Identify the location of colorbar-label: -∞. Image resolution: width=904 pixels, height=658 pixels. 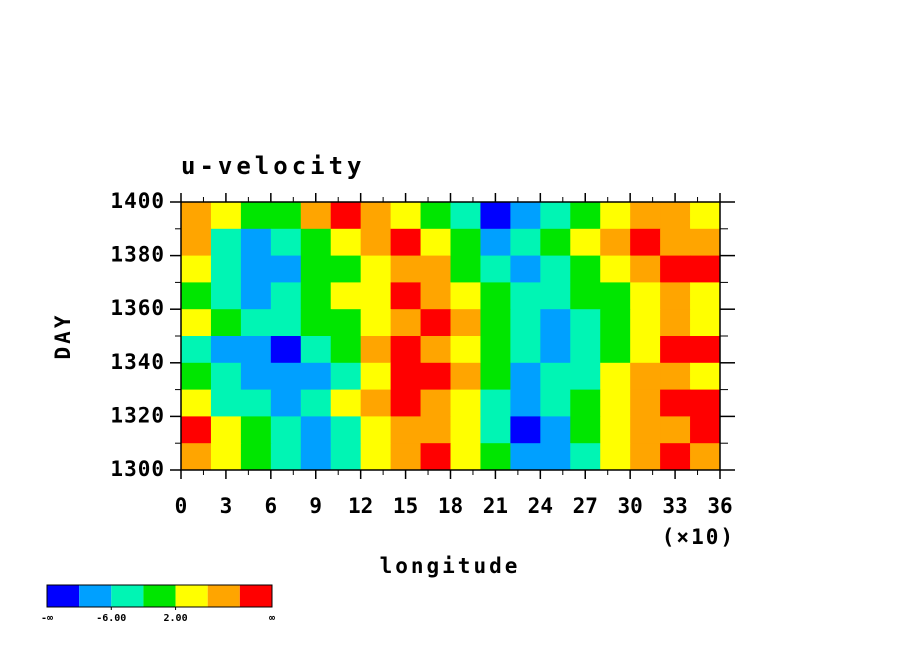
(47, 618).